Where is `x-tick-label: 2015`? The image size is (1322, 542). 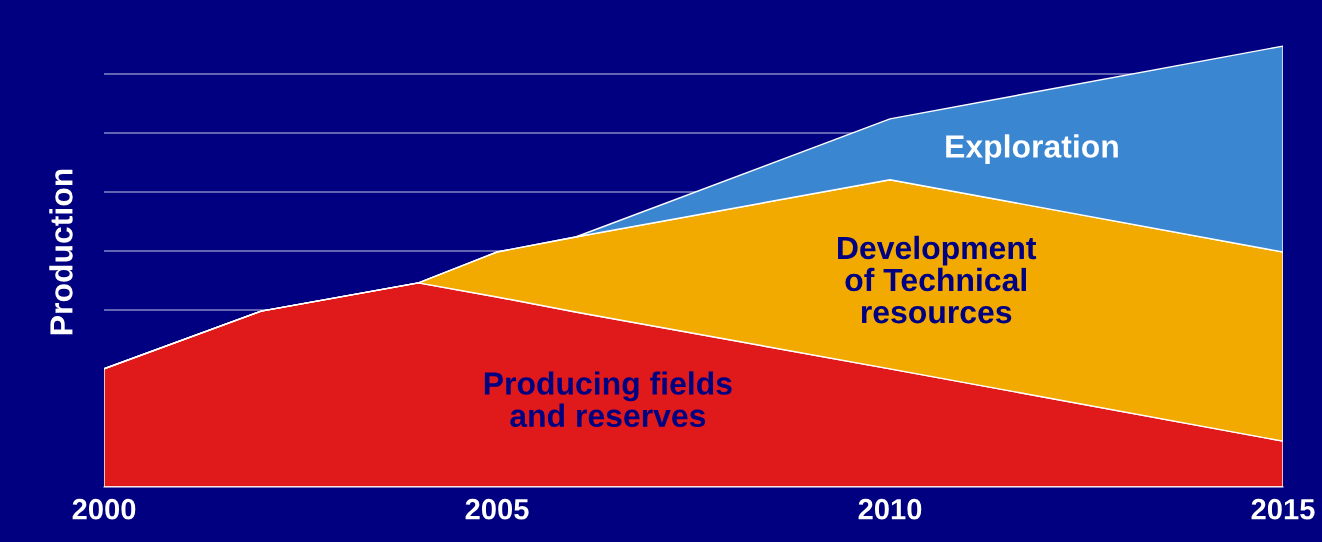
x-tick-label: 2015 is located at coordinates (1283, 509).